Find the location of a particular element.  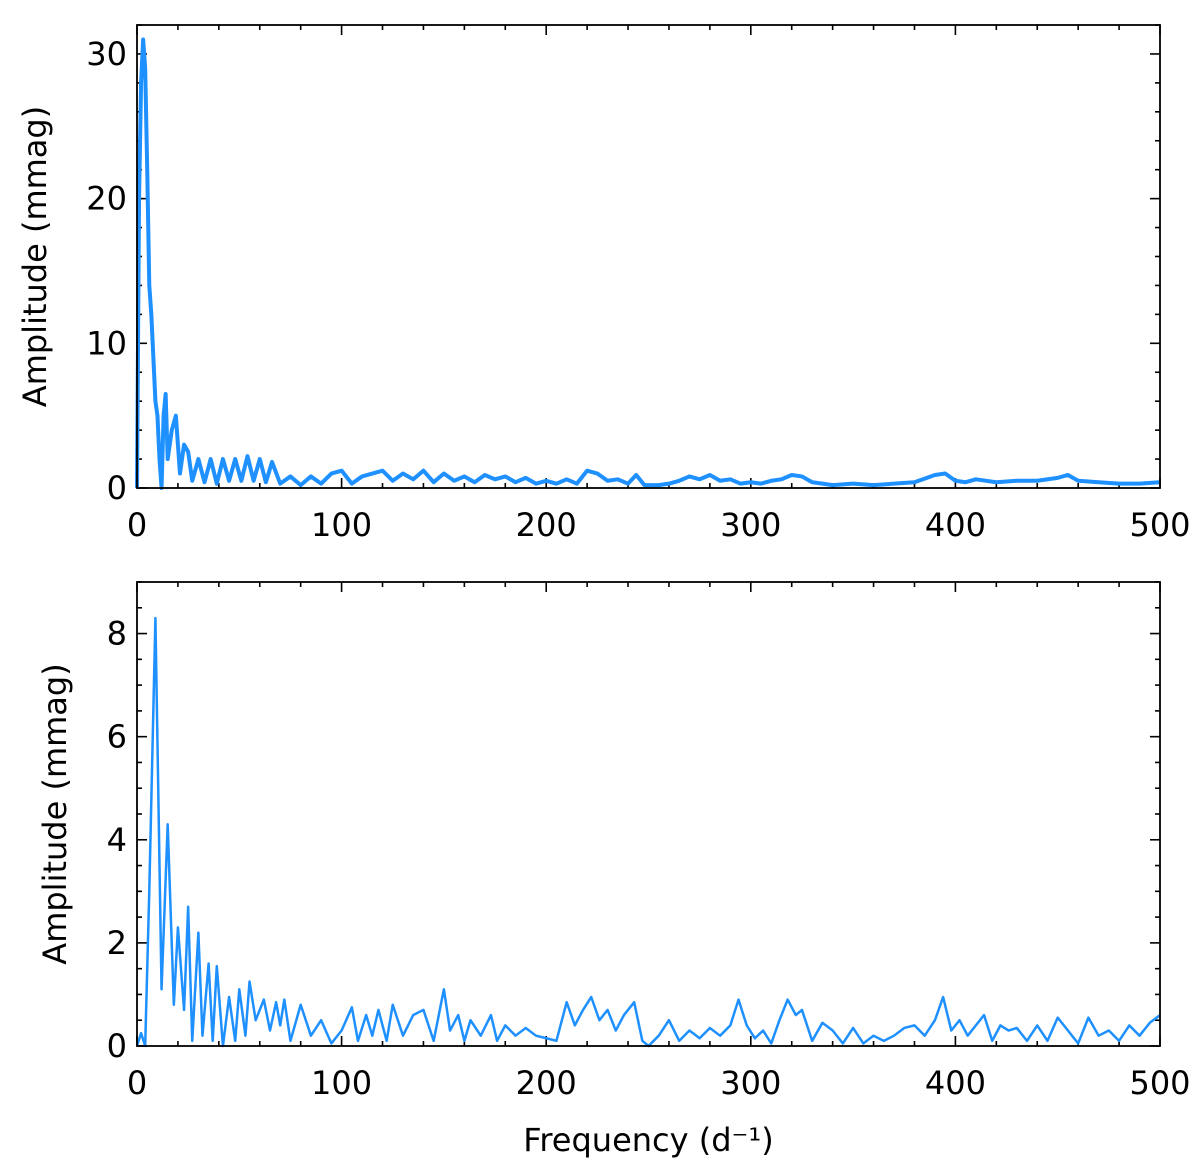

y-tick-label: 30 is located at coordinates (106, 54).